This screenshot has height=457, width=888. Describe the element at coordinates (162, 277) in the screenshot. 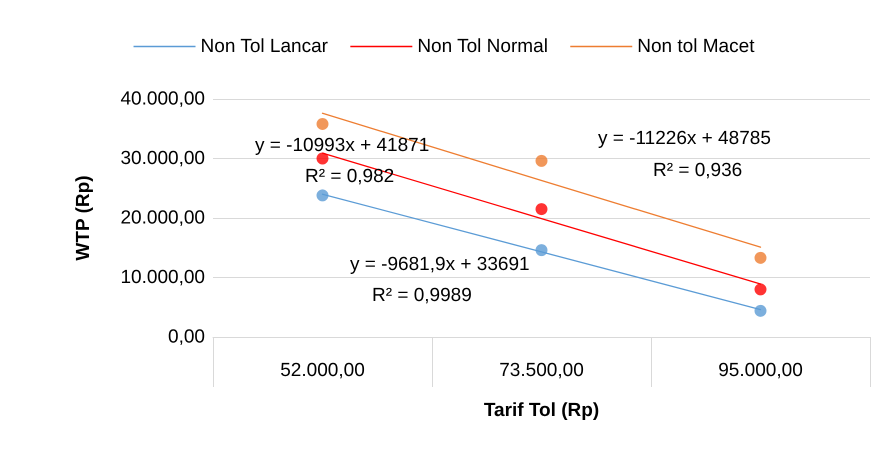

I see `y-tick-label: 10.000,00` at that location.